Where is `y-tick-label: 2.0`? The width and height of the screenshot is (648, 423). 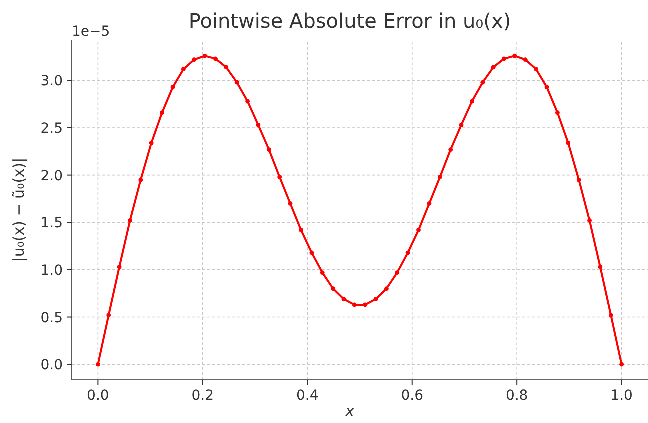 y-tick-label: 2.0 is located at coordinates (51, 176).